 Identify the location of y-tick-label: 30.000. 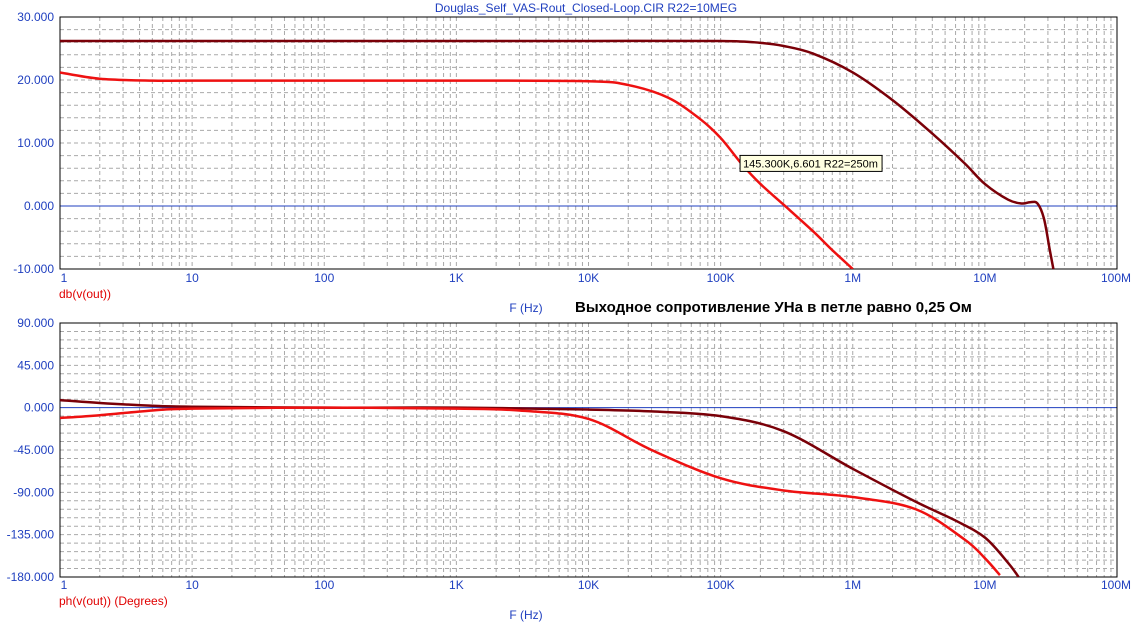
(35, 17).